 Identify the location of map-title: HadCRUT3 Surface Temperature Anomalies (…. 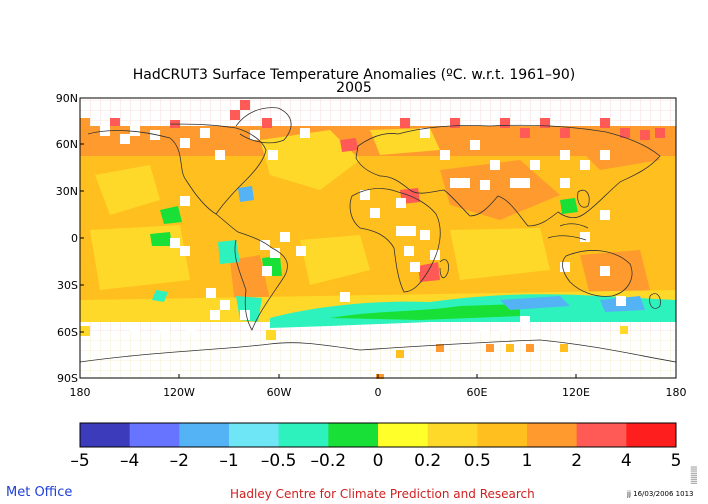
(354, 75).